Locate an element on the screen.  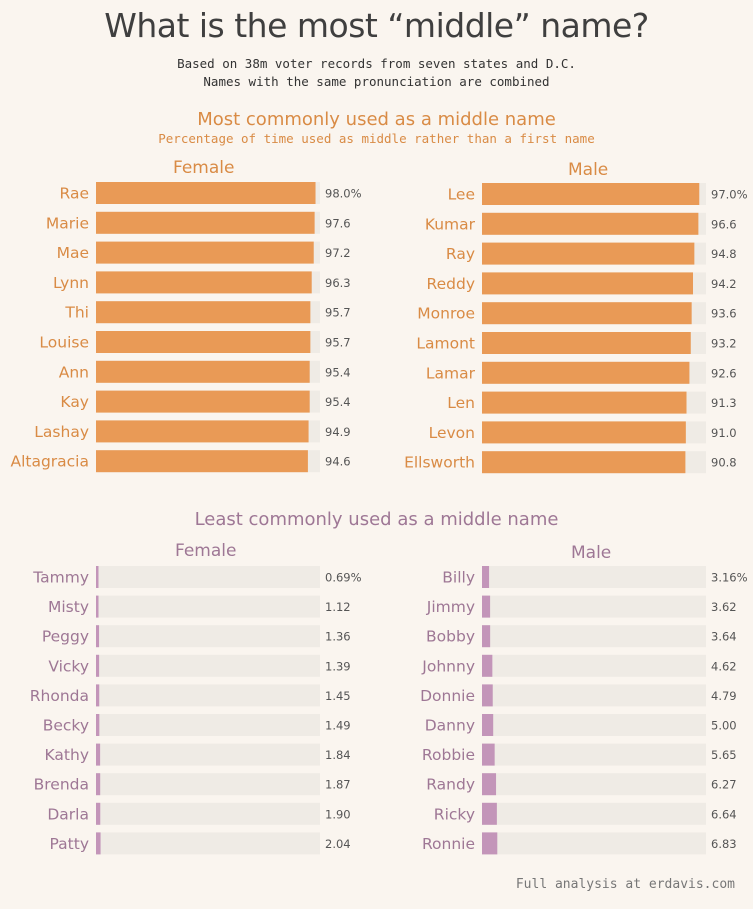
least-female-value-3: 1.39 is located at coordinates (338, 666).